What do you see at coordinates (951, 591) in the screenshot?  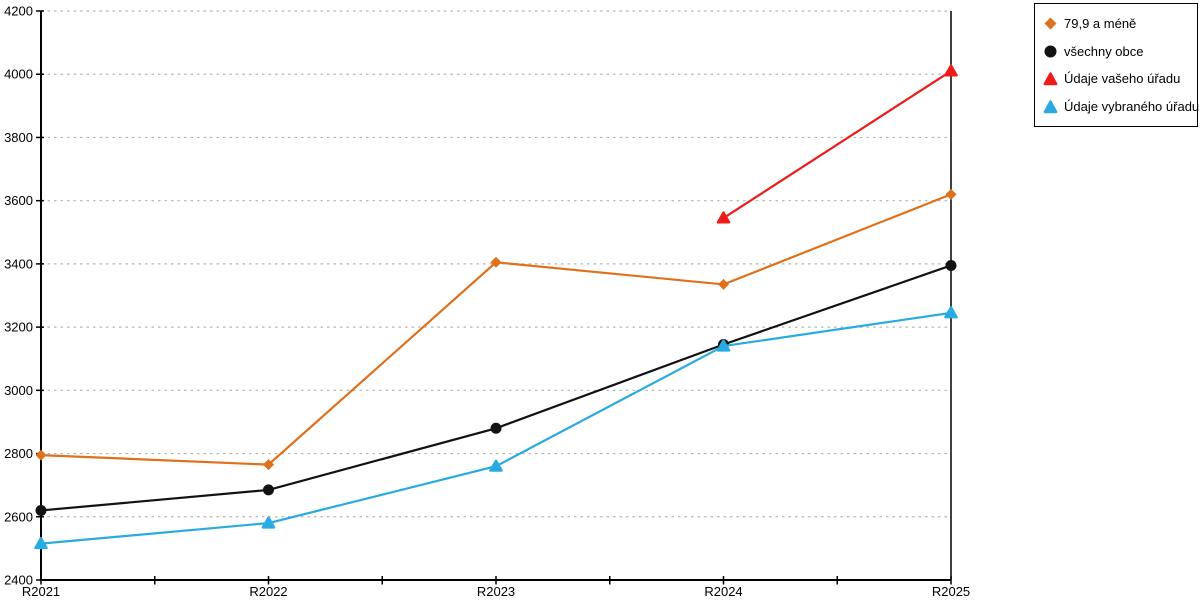 I see `x-tick-label: R2025` at bounding box center [951, 591].